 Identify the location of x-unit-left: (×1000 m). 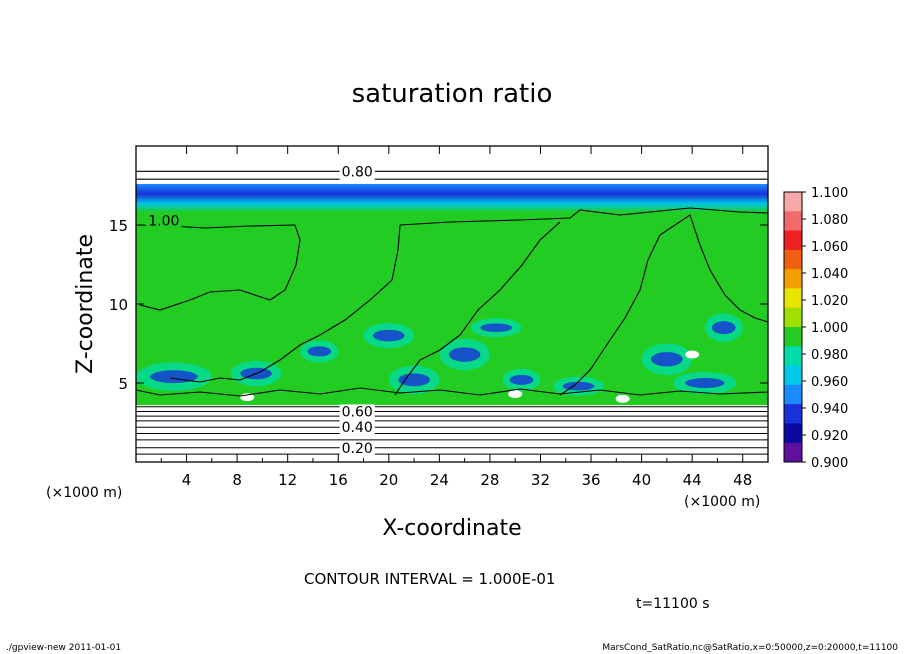
(84, 493).